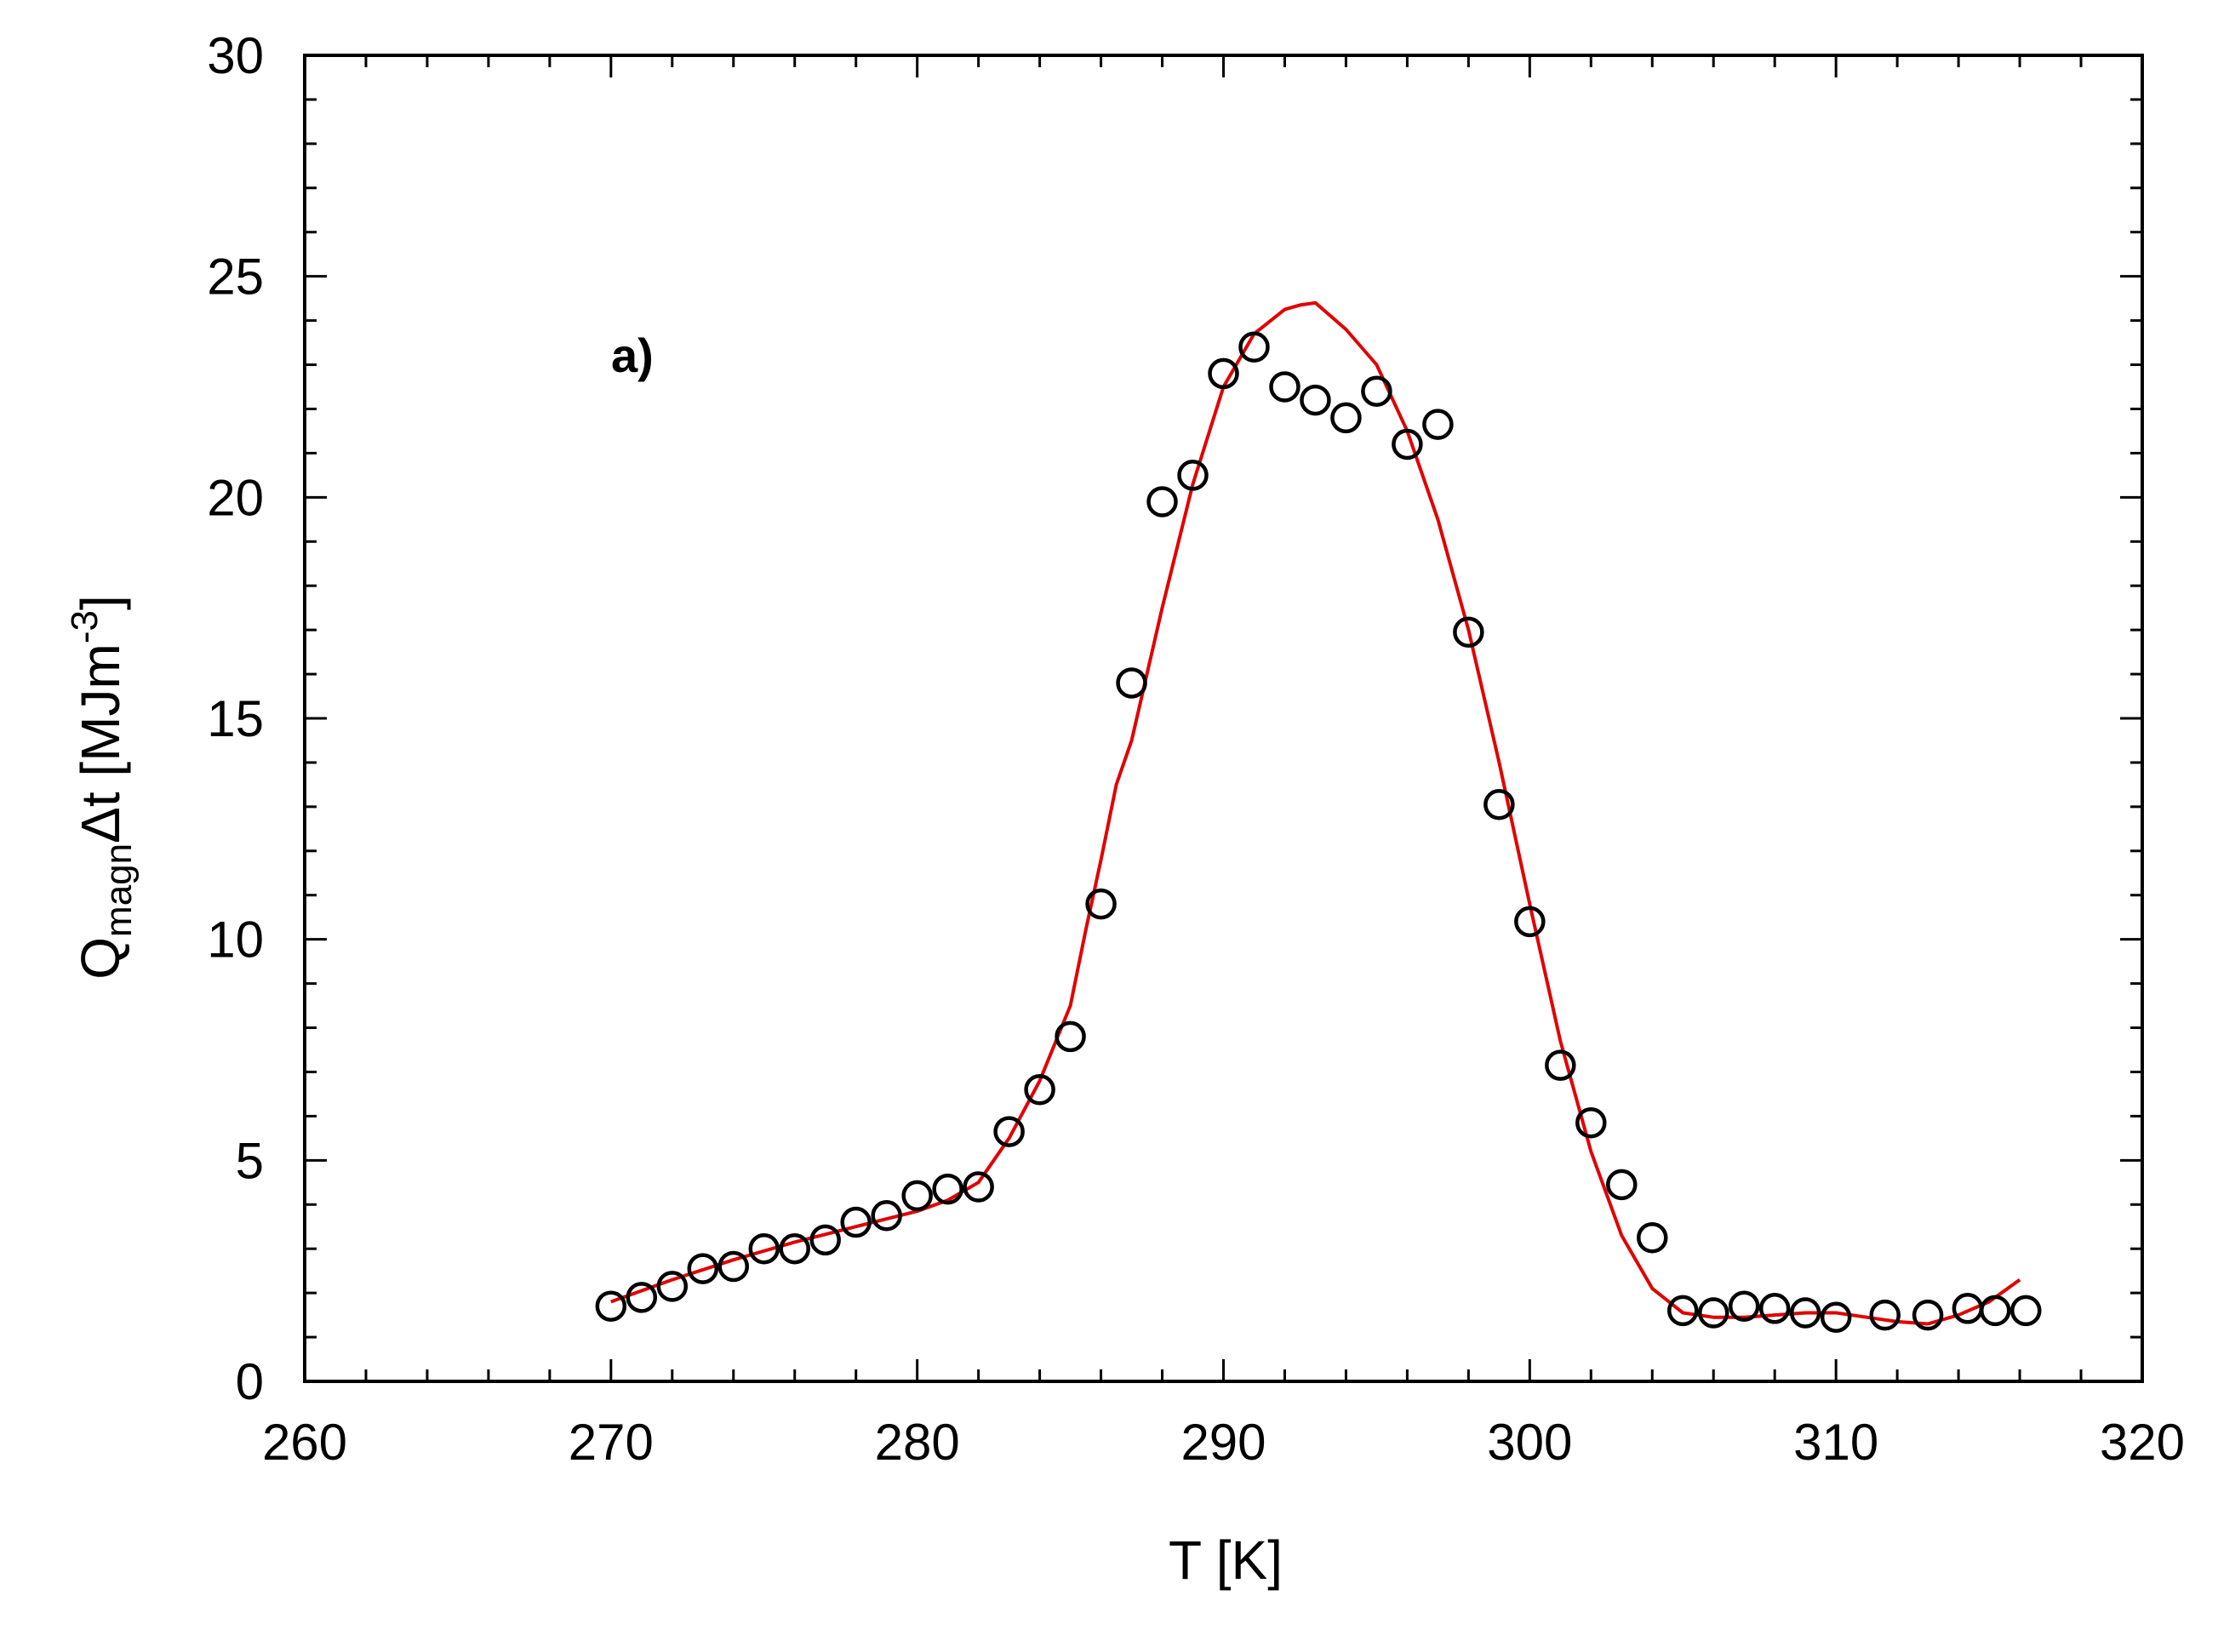 The width and height of the screenshot is (2218, 1652). I want to click on x-tick-label: 270, so click(611, 1443).